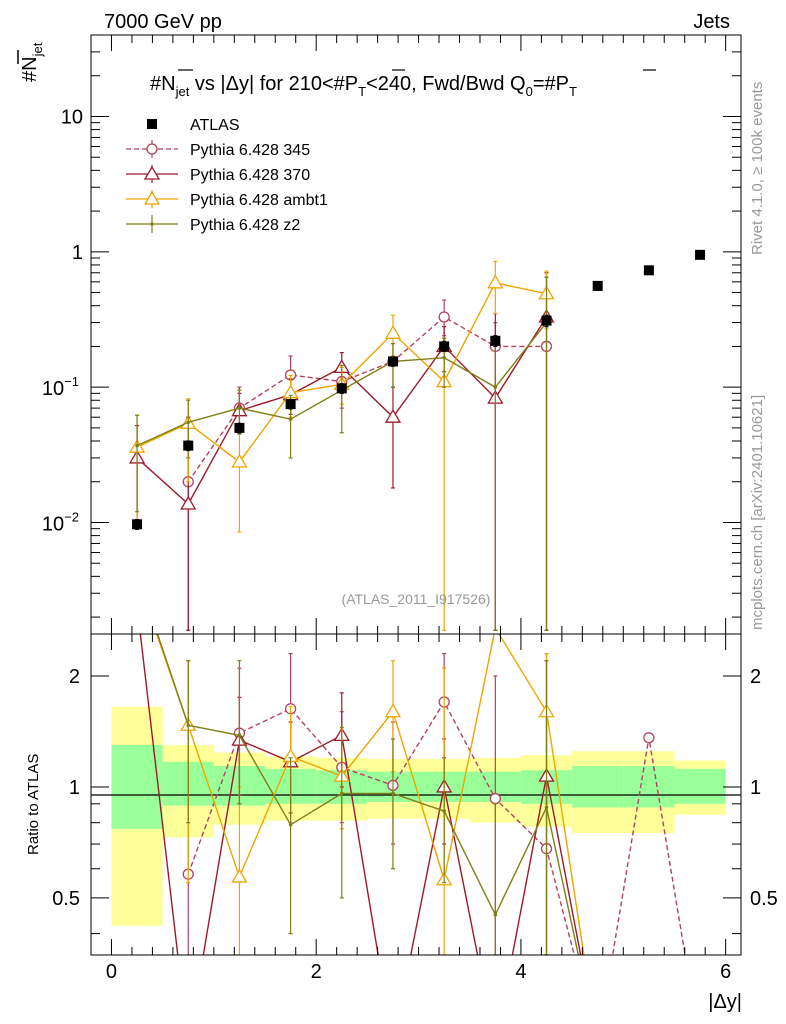 The image size is (786, 1024). I want to click on ratio-ylabel: Ratio to ATLAS, so click(33, 804).